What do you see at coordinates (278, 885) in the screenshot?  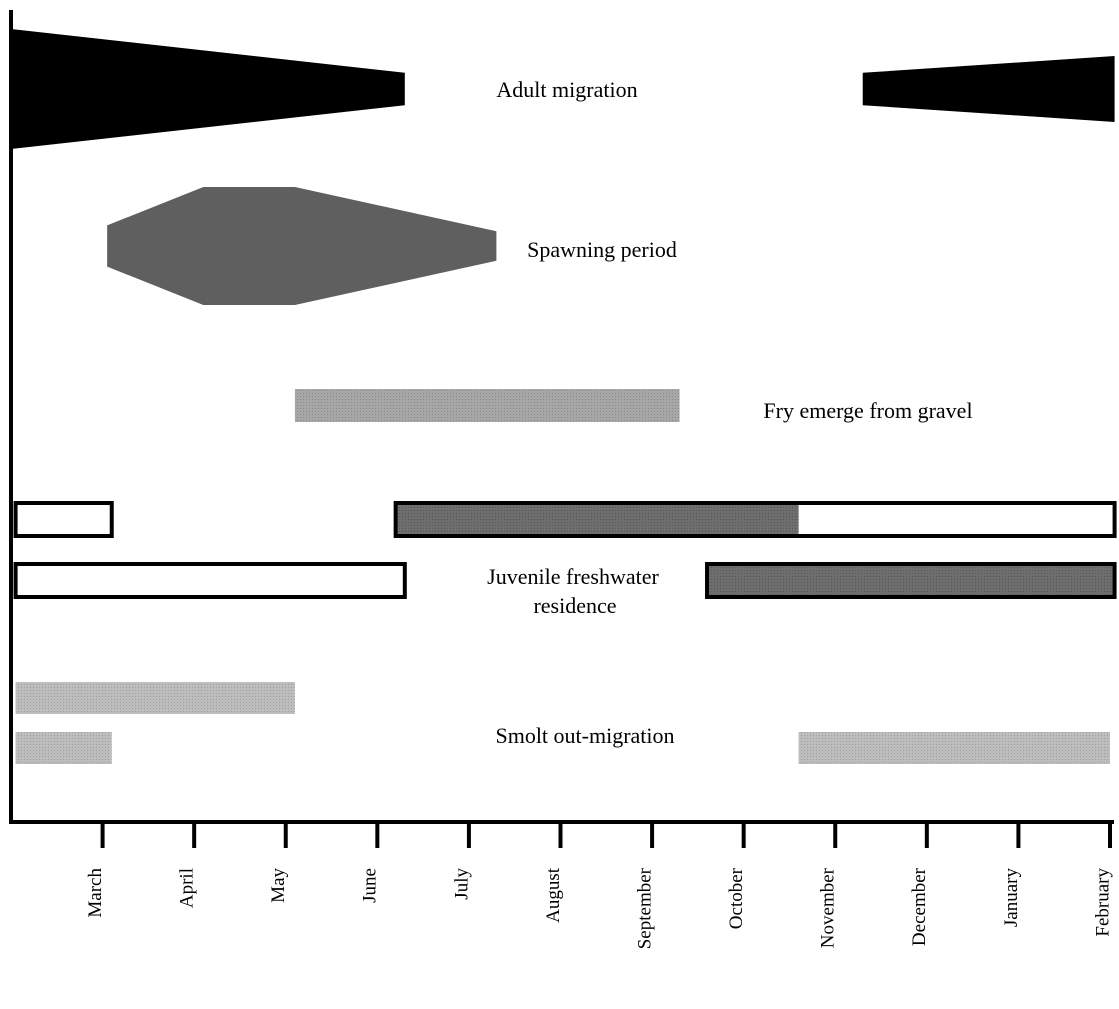 I see `month-label: May` at bounding box center [278, 885].